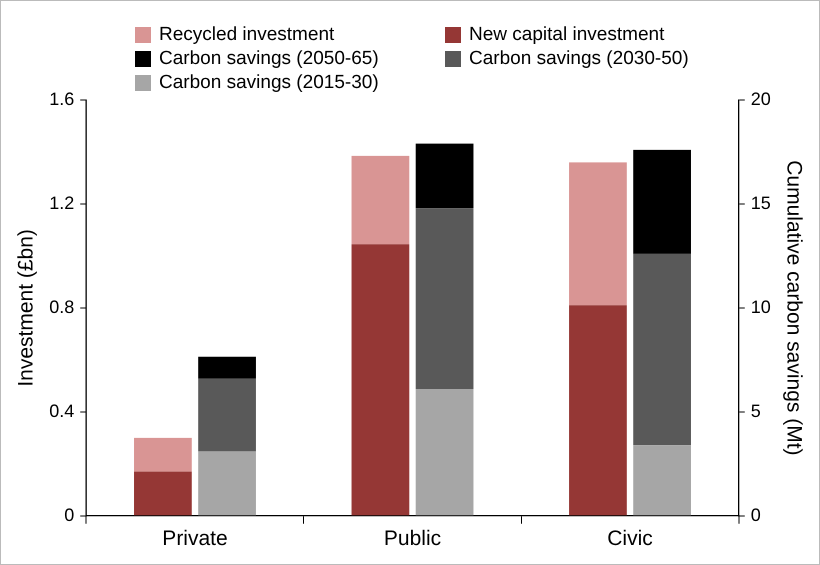 Image resolution: width=820 pixels, height=565 pixels. Describe the element at coordinates (195, 538) in the screenshot. I see `x-tick-label: Private` at that location.